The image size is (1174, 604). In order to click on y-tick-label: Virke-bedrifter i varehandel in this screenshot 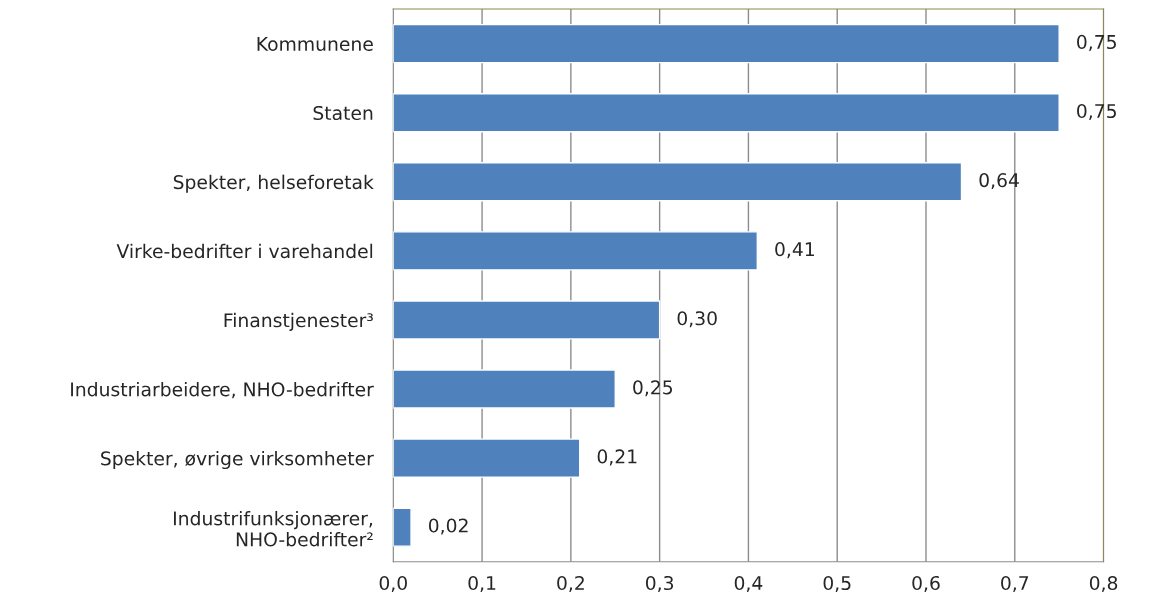, I will do `click(244, 251)`.